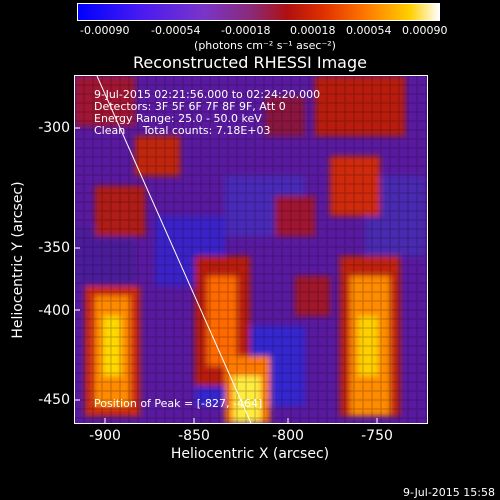 The image size is (500, 500). I want to click on y-tick-label: -400, so click(54, 311).